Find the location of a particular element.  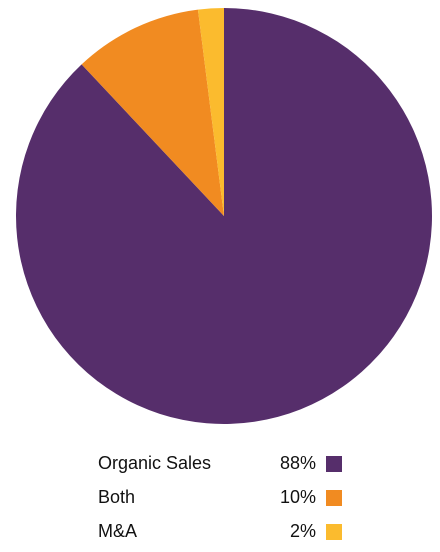

legend-value: 2% is located at coordinates (302, 531).